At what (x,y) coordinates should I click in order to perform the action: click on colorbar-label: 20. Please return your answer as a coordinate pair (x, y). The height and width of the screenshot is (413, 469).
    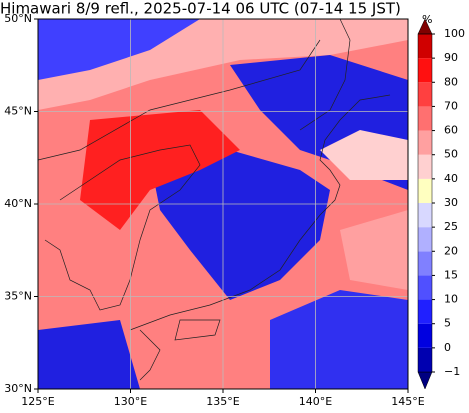
    Looking at the image, I should click on (451, 250).